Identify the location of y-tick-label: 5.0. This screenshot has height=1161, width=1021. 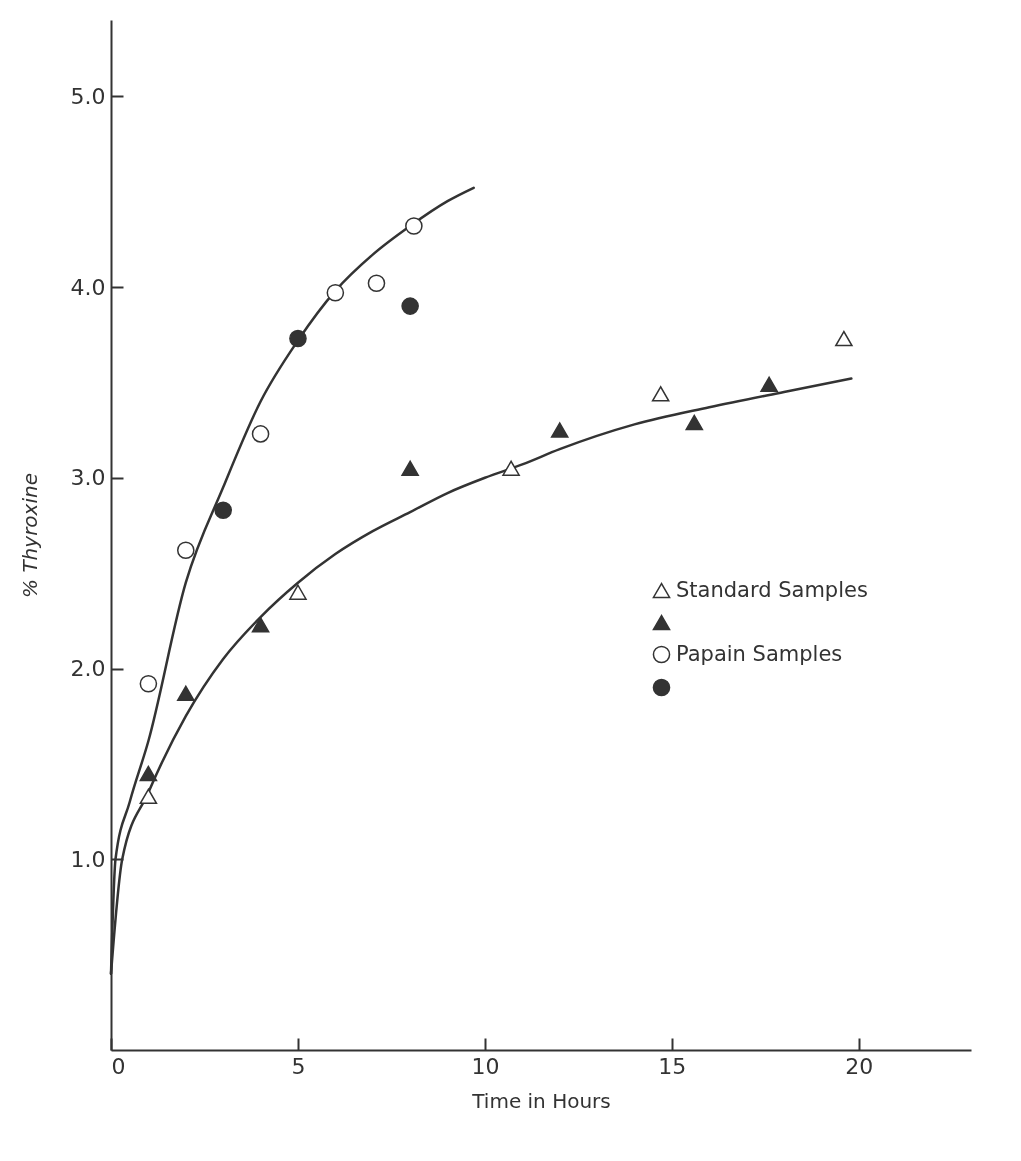
(88, 96).